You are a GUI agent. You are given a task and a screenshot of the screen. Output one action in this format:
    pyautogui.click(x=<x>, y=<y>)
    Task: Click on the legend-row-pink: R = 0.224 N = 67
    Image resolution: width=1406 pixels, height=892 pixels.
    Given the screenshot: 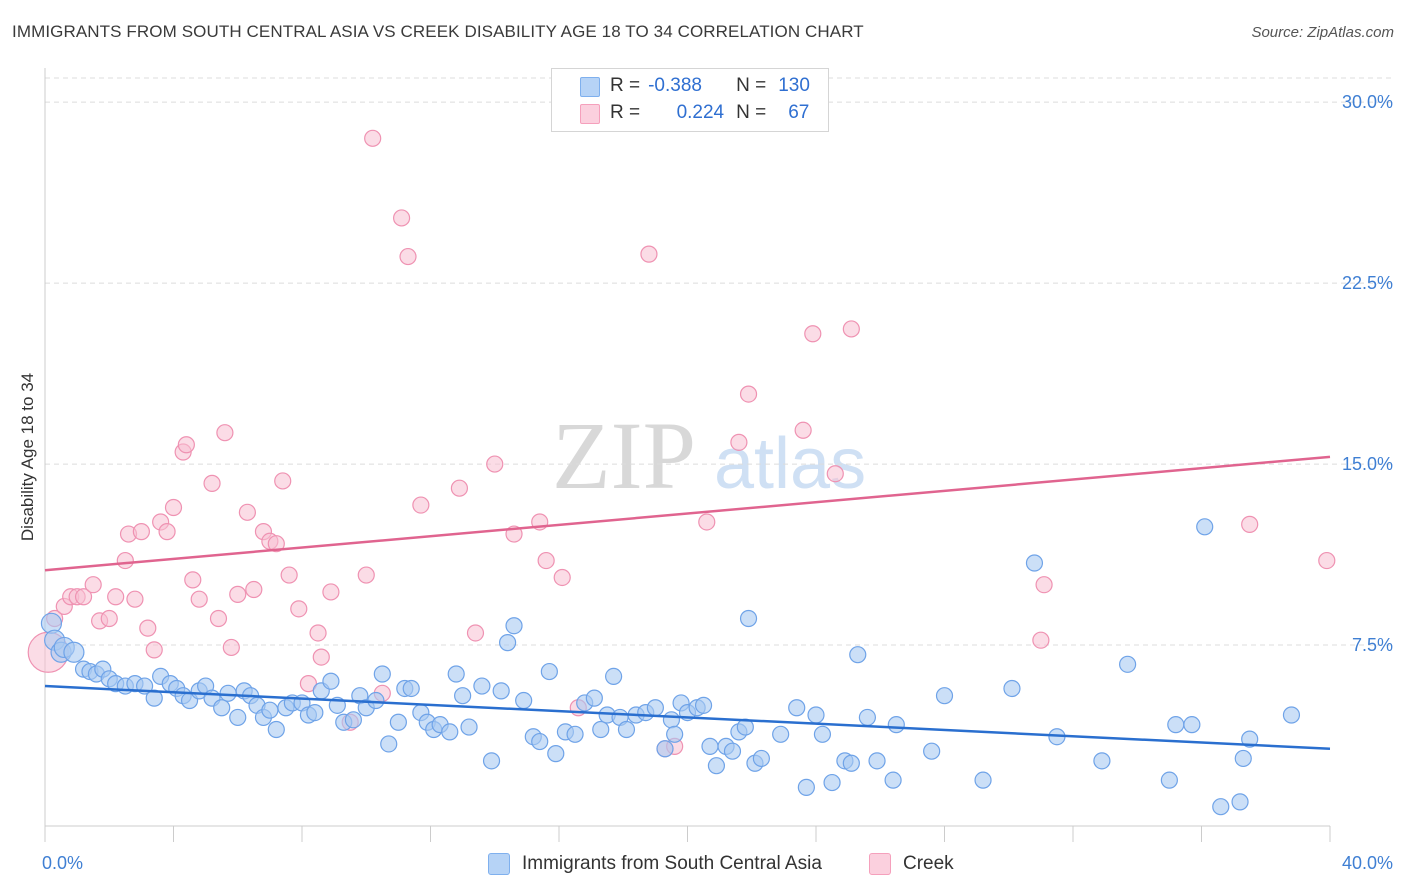 What is the action you would take?
    pyautogui.click(x=709, y=113)
    